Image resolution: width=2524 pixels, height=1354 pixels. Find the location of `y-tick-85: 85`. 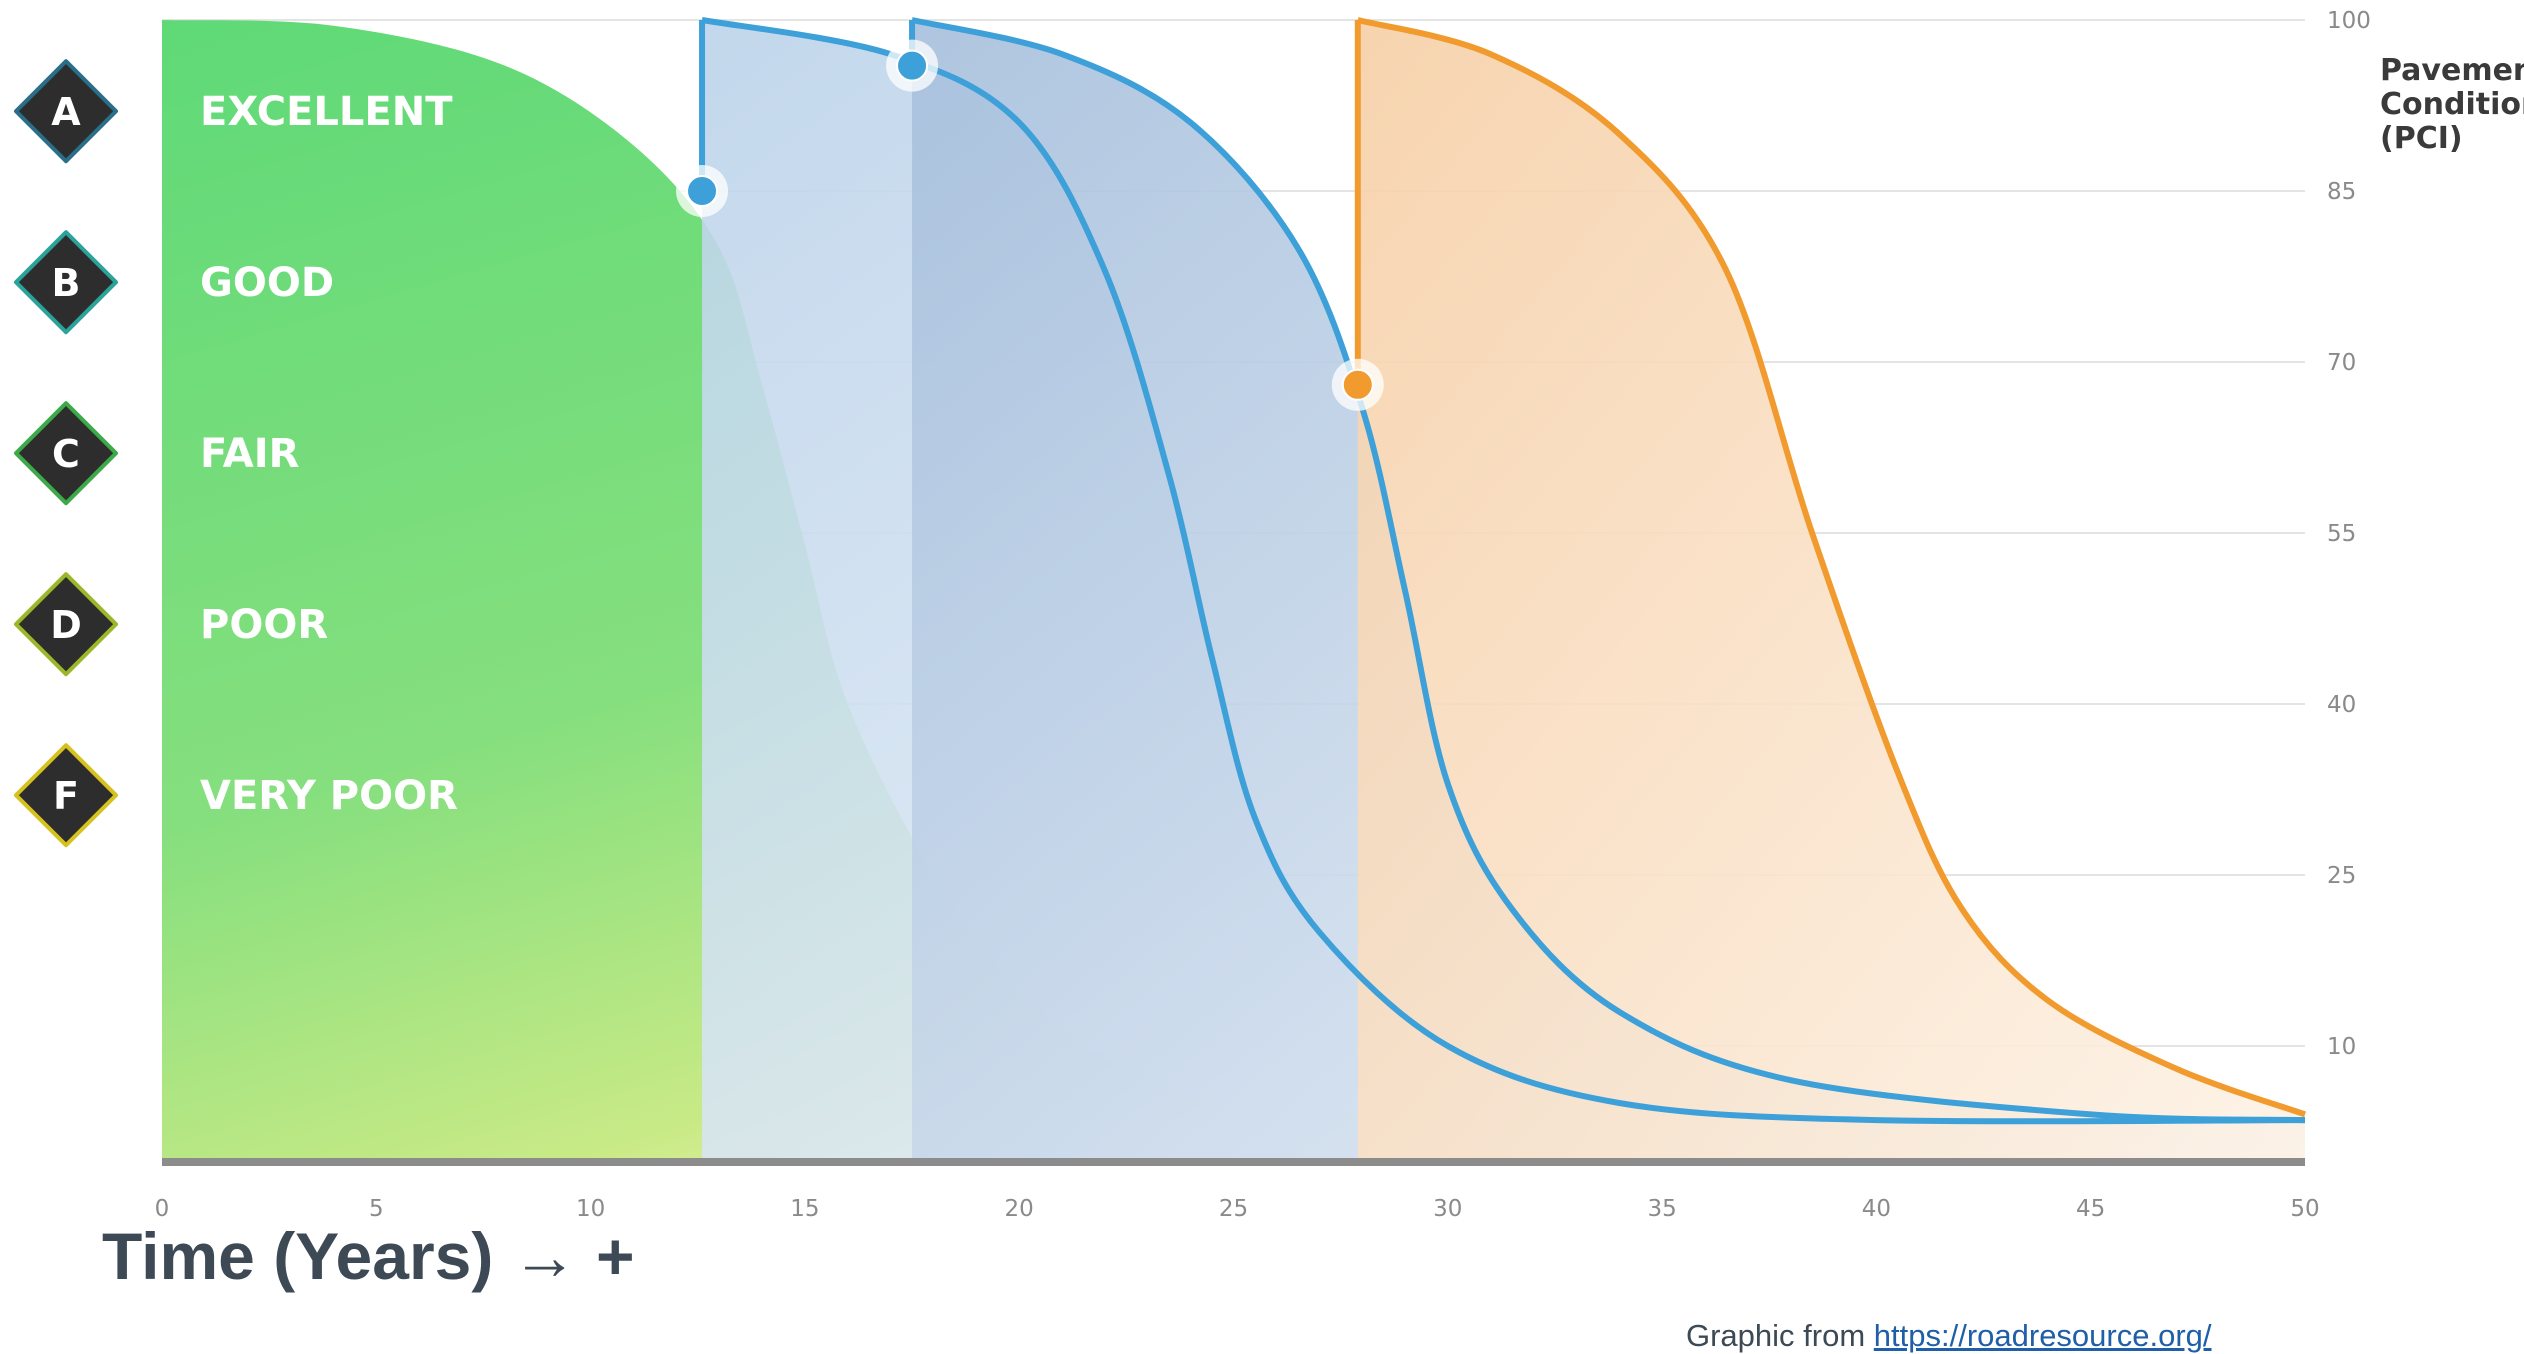

y-tick-85: 85 is located at coordinates (2341, 192).